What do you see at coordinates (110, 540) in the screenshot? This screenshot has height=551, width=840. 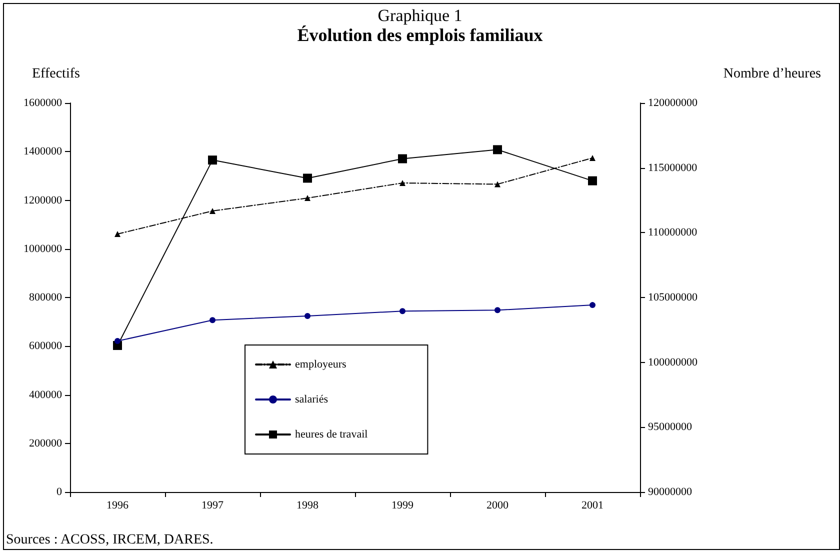 I see `source-note: Sources : ACOSS, IRCEM, DARES.` at bounding box center [110, 540].